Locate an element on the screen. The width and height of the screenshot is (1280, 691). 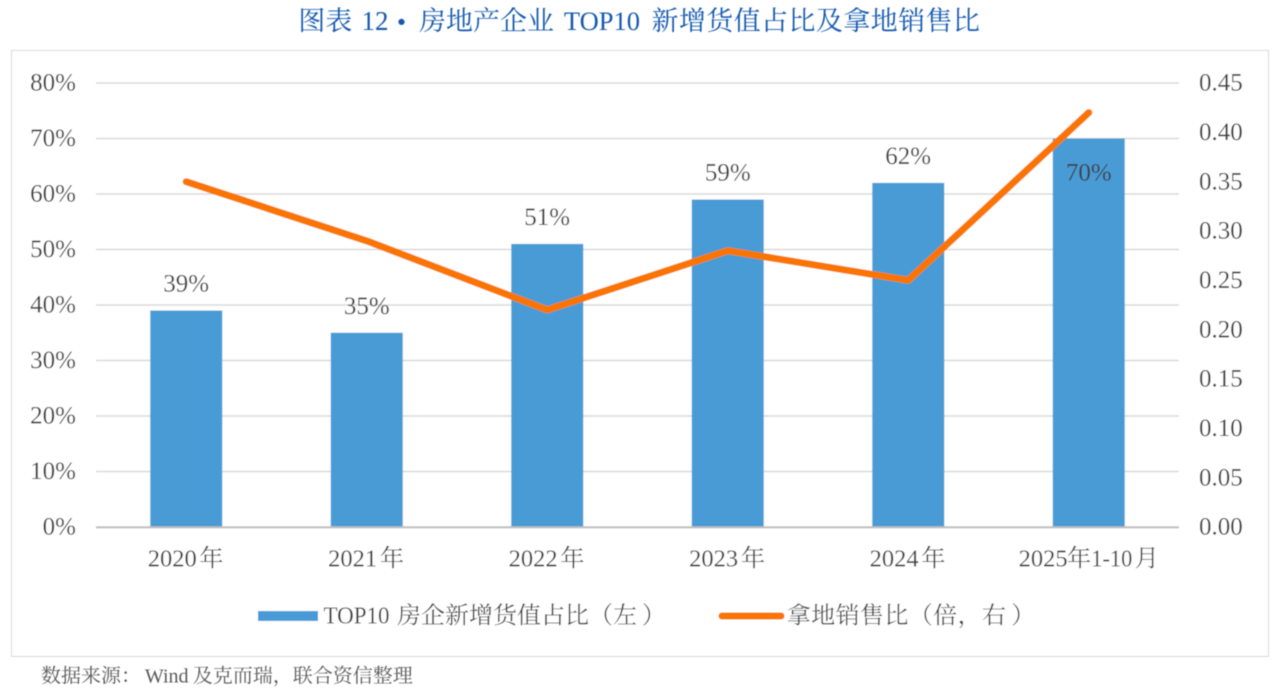
svg-text: 1-10 is located at coordinates (1111, 559).